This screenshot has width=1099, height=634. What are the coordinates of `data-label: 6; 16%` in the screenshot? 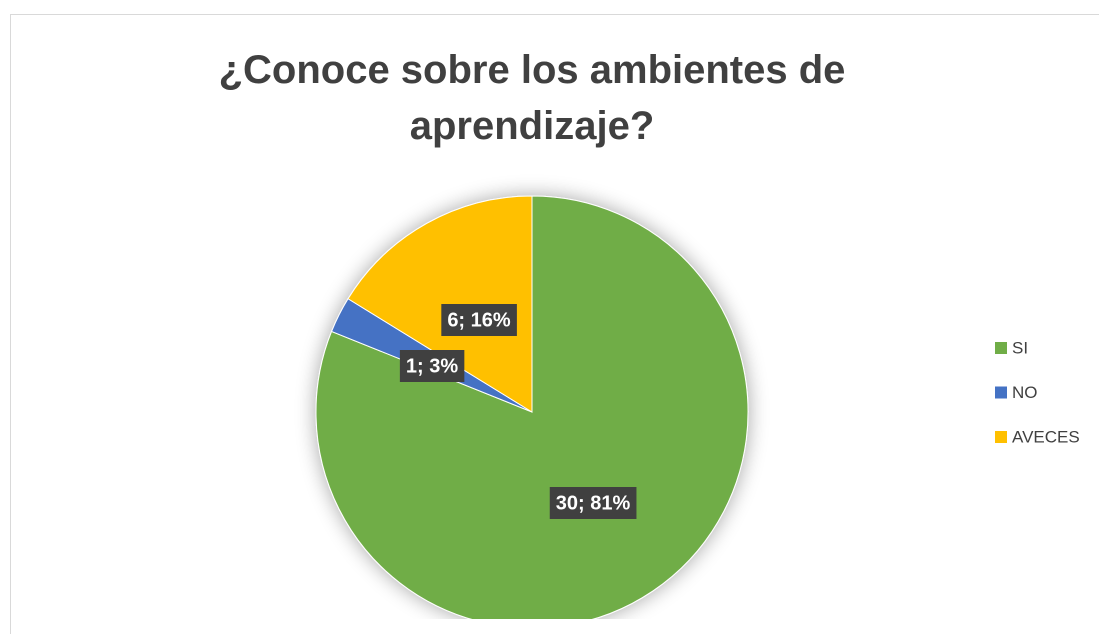 It's located at (479, 320).